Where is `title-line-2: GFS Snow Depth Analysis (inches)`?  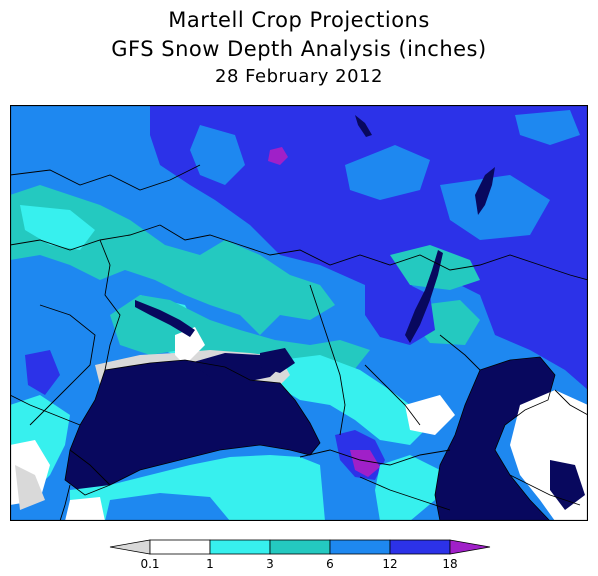 title-line-2: GFS Snow Depth Analysis (inches) is located at coordinates (299, 49).